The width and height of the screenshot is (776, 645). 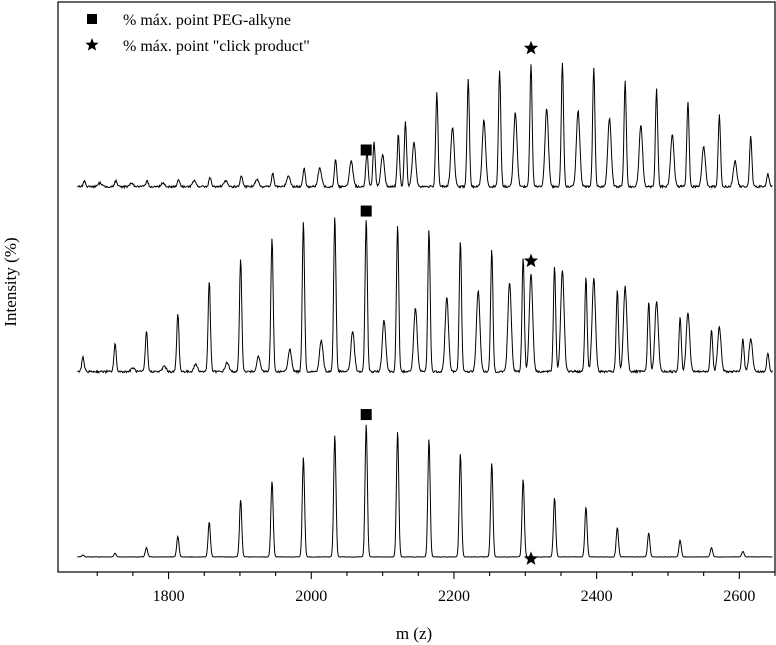 I want to click on legend-star-icon, so click(x=92, y=44).